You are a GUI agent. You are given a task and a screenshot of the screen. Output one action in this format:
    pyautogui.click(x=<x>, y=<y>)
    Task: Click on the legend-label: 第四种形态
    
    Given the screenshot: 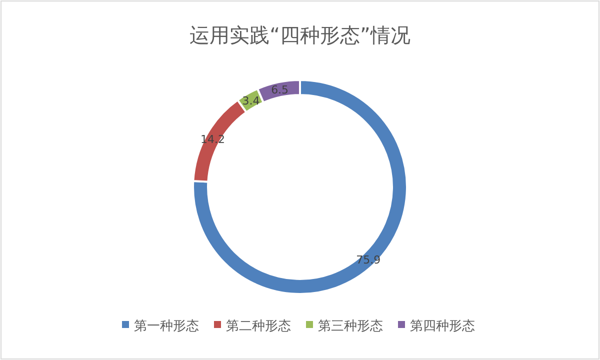 What is the action you would take?
    pyautogui.click(x=442, y=326)
    